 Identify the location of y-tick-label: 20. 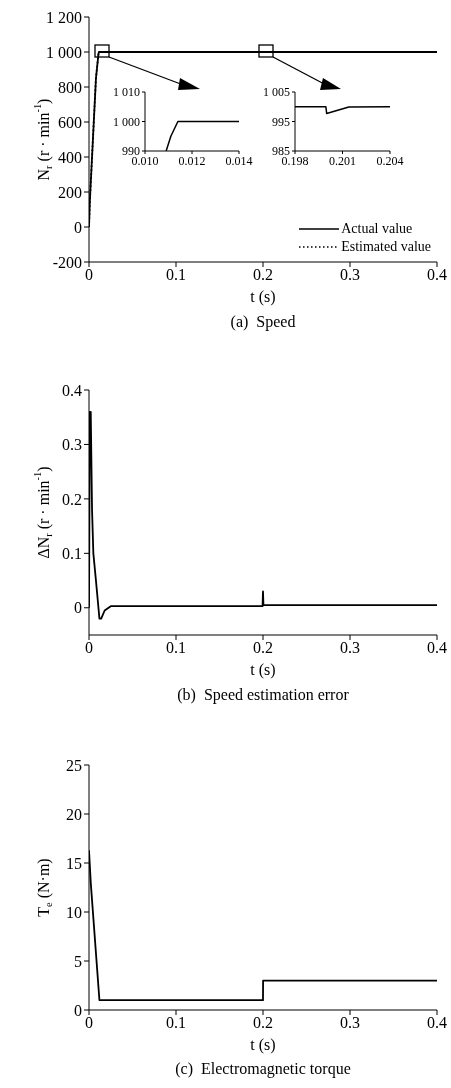
(74, 814).